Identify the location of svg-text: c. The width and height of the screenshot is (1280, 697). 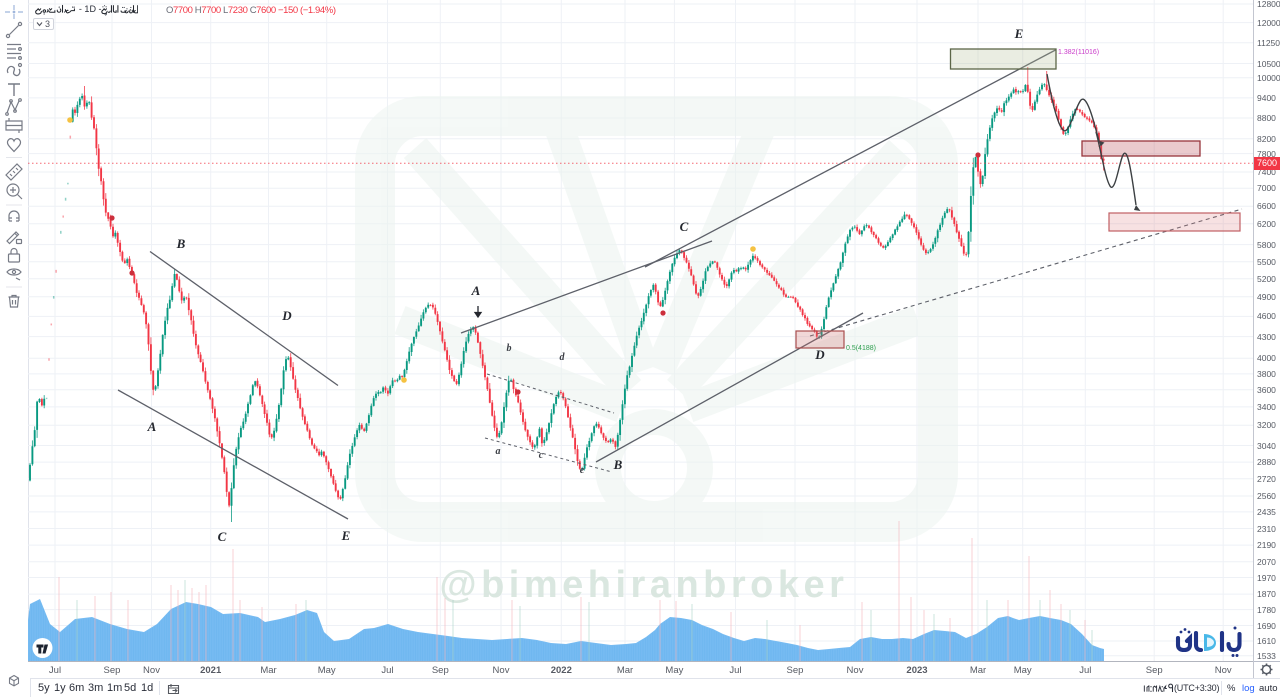
(541, 455).